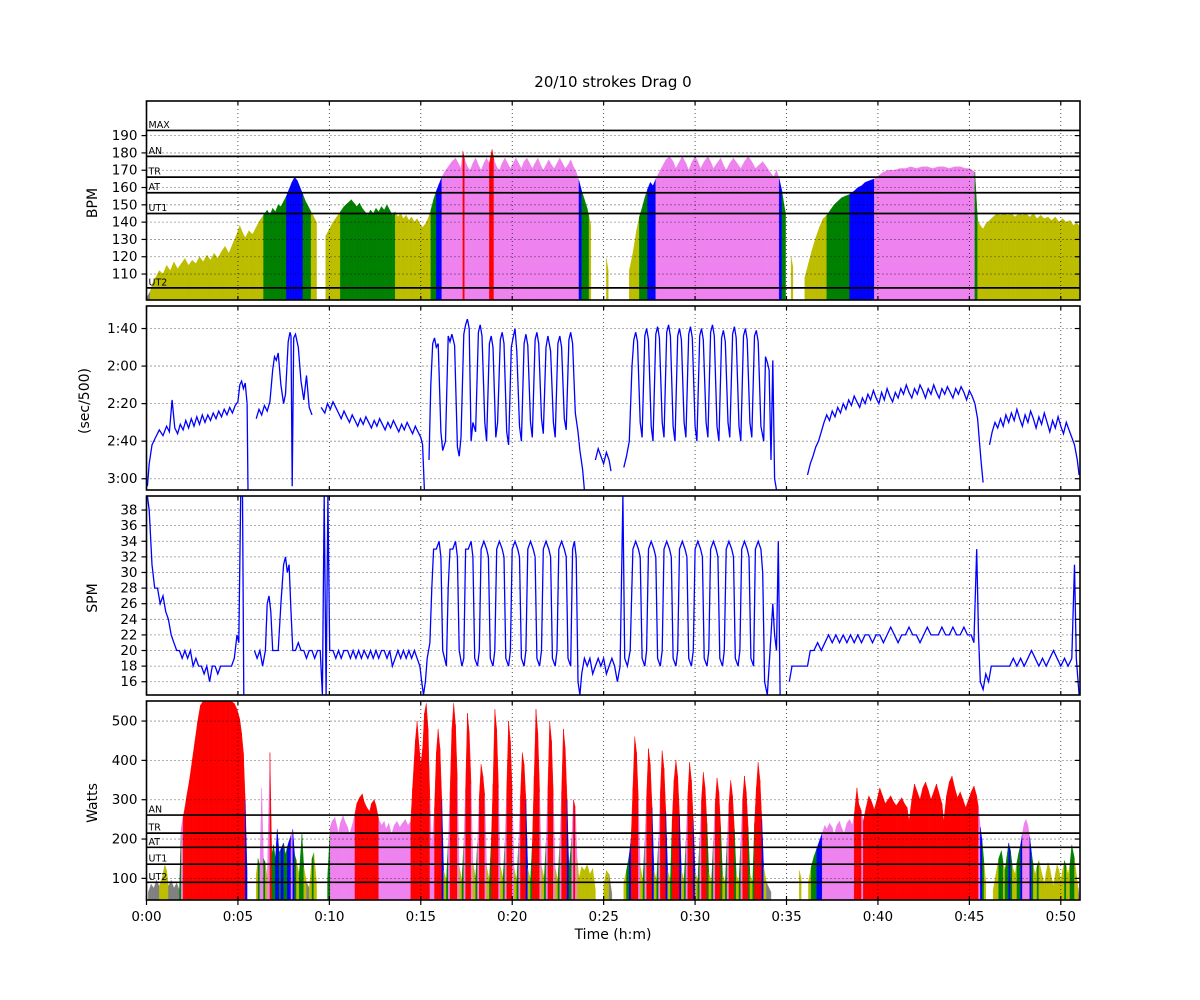 The height and width of the screenshot is (1000, 1200). I want to click on x-axis-label: Time (h:m), so click(613, 935).